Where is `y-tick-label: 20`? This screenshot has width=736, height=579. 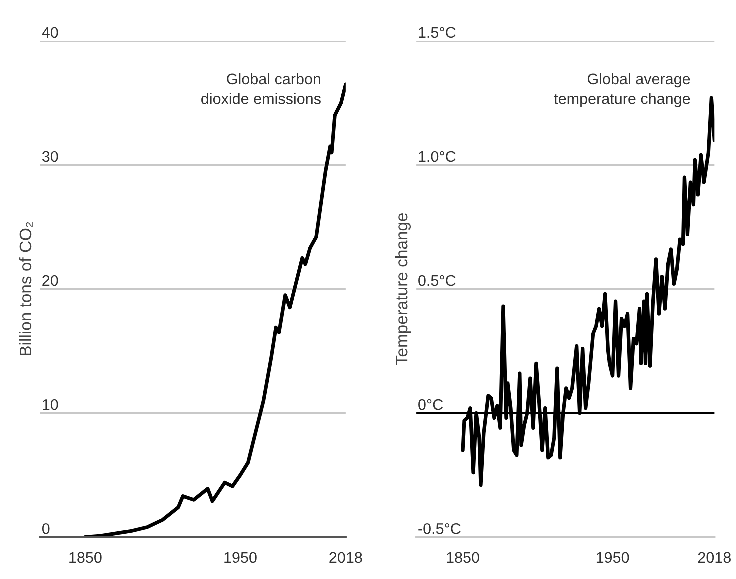
y-tick-label: 20 is located at coordinates (50, 280).